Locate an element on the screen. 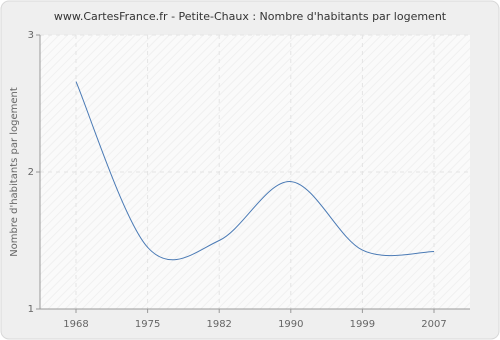 This screenshot has height=340, width=500. y-axis-label: Nombre d'habitants par logement is located at coordinates (14, 172).